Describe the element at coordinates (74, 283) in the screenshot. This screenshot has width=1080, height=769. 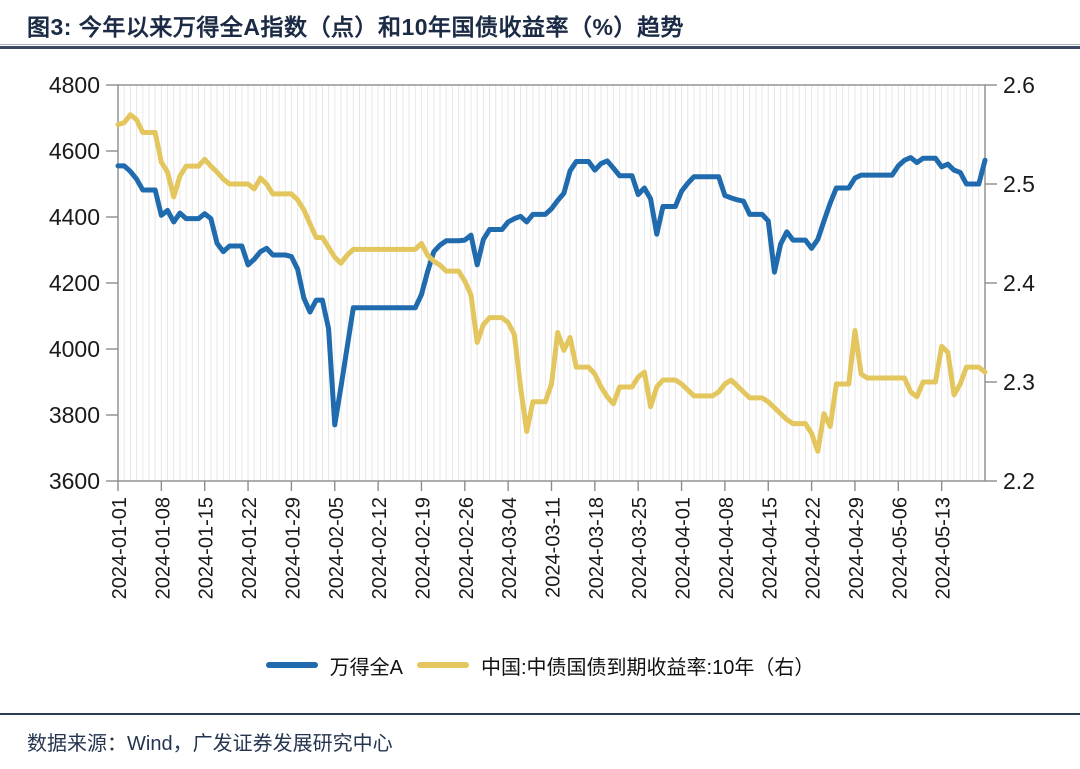
I see `y-left-tick-label: 4200` at that location.